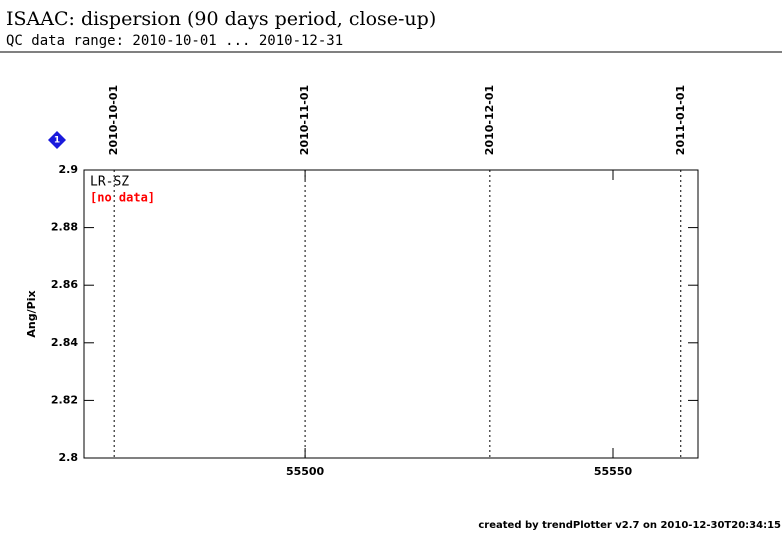 This screenshot has height=542, width=782. What do you see at coordinates (122, 198) in the screenshot?
I see `status-label: [no data]` at bounding box center [122, 198].